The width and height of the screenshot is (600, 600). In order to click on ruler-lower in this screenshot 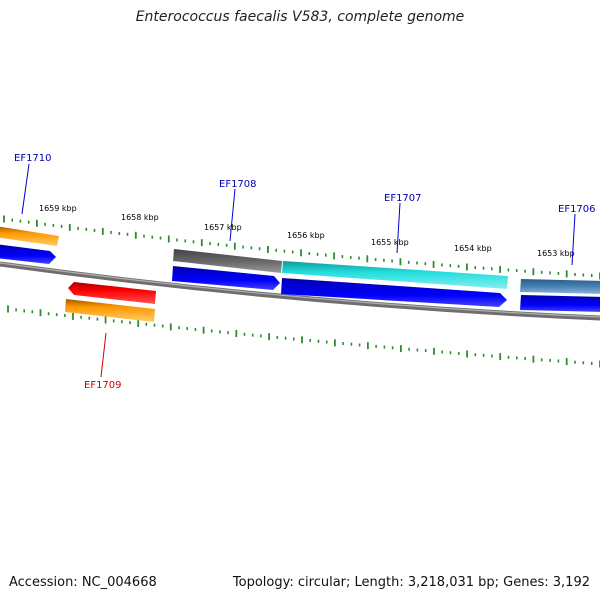, I will do `click(303, 336)`.